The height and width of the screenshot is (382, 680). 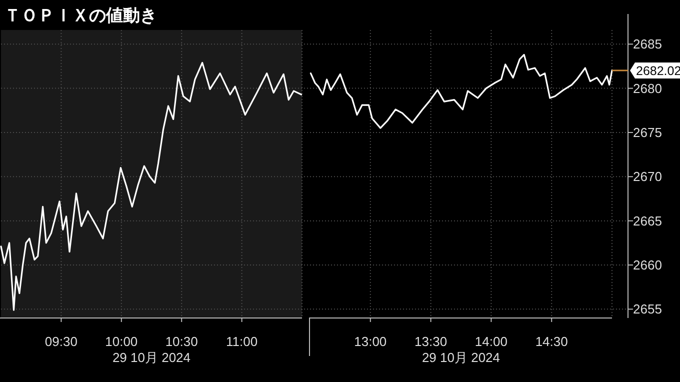 What do you see at coordinates (121, 341) in the screenshot?
I see `x-tick-label: 10:00` at bounding box center [121, 341].